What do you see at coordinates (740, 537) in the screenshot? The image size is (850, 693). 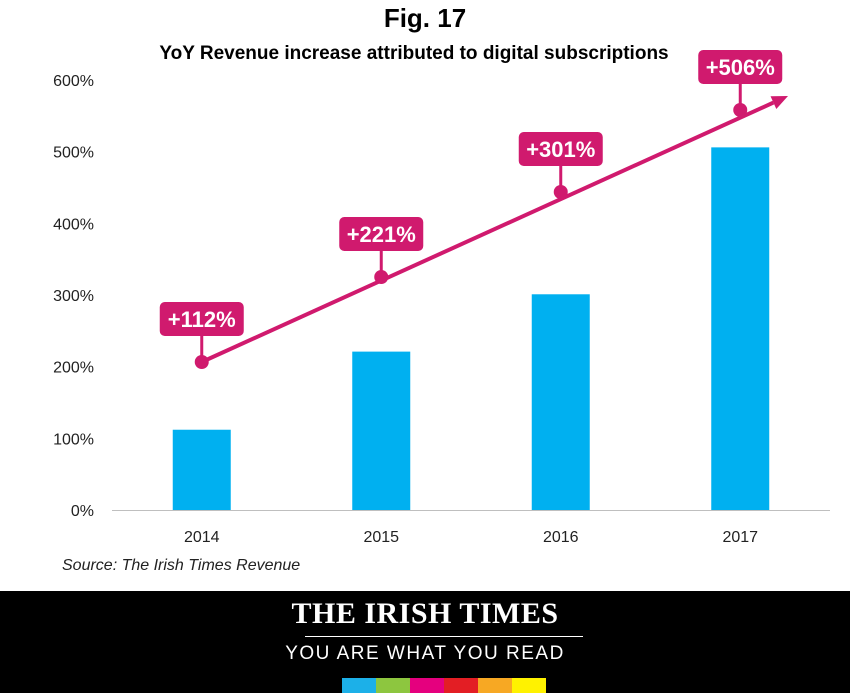 I see `x-tick-label: 2017` at bounding box center [740, 537].